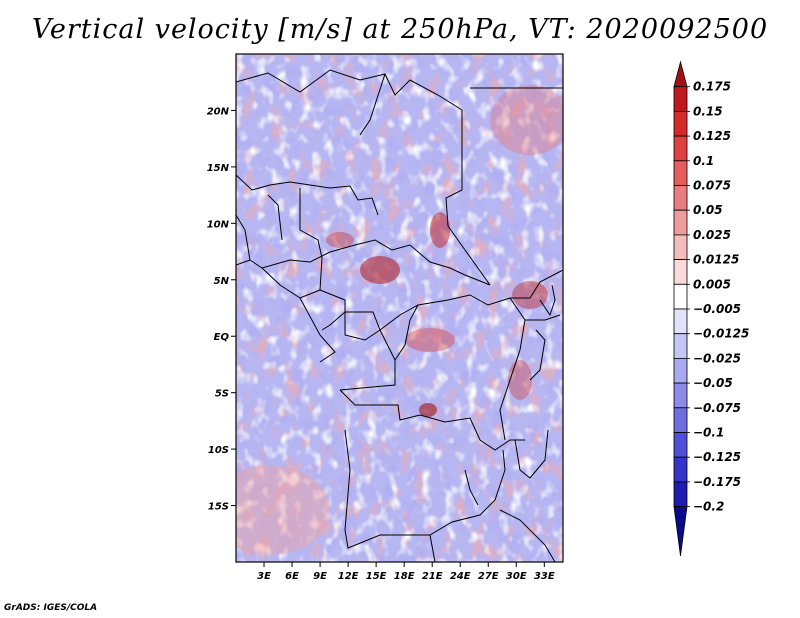  What do you see at coordinates (404, 576) in the screenshot?
I see `lon-label: 18E` at bounding box center [404, 576].